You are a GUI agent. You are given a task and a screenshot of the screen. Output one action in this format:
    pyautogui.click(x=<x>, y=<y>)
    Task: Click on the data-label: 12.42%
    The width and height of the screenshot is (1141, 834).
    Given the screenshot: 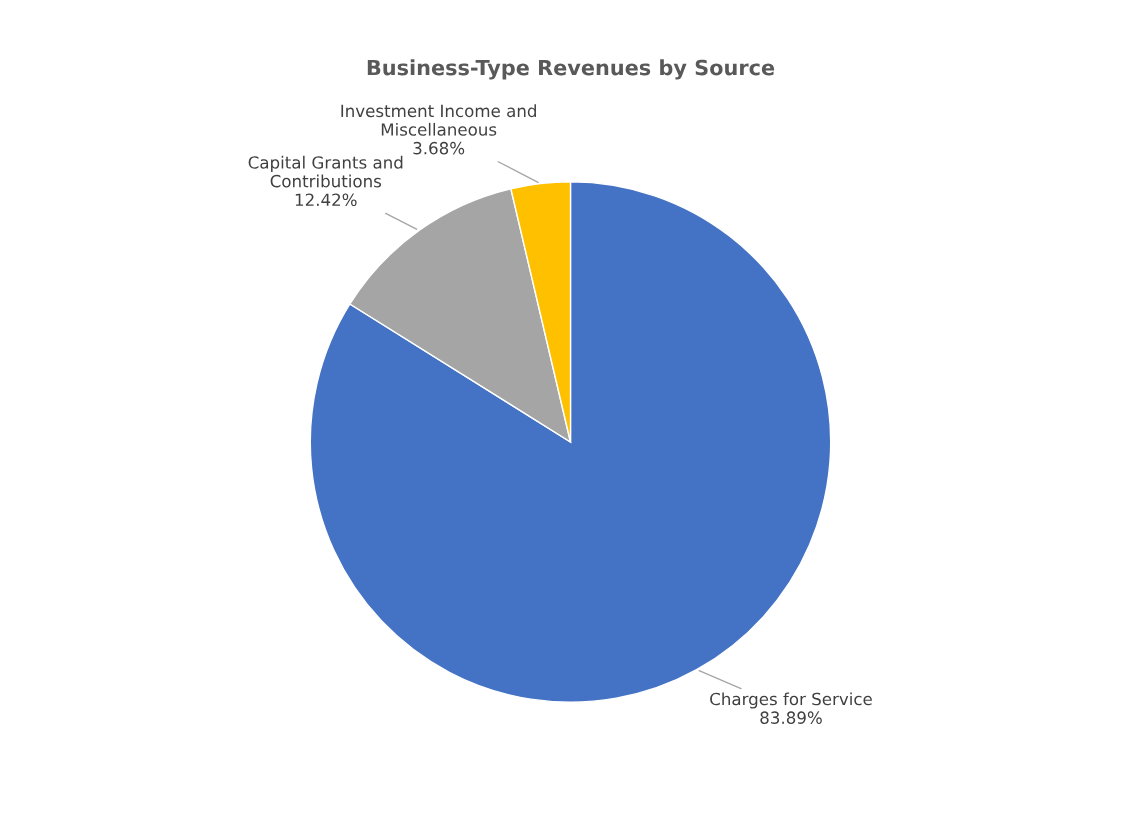 What is the action you would take?
    pyautogui.click(x=326, y=200)
    